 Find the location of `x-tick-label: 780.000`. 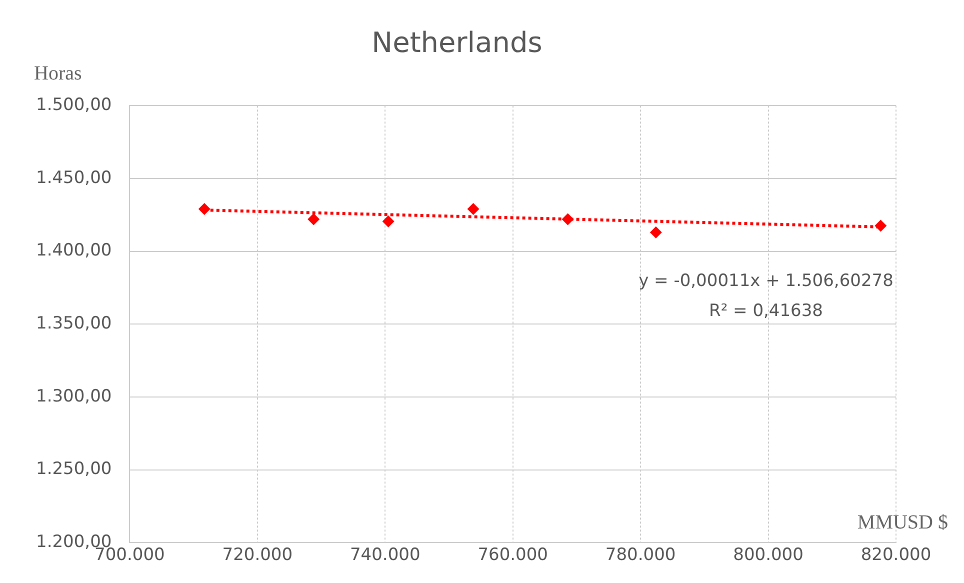

x-tick-label: 780.000 is located at coordinates (640, 555).